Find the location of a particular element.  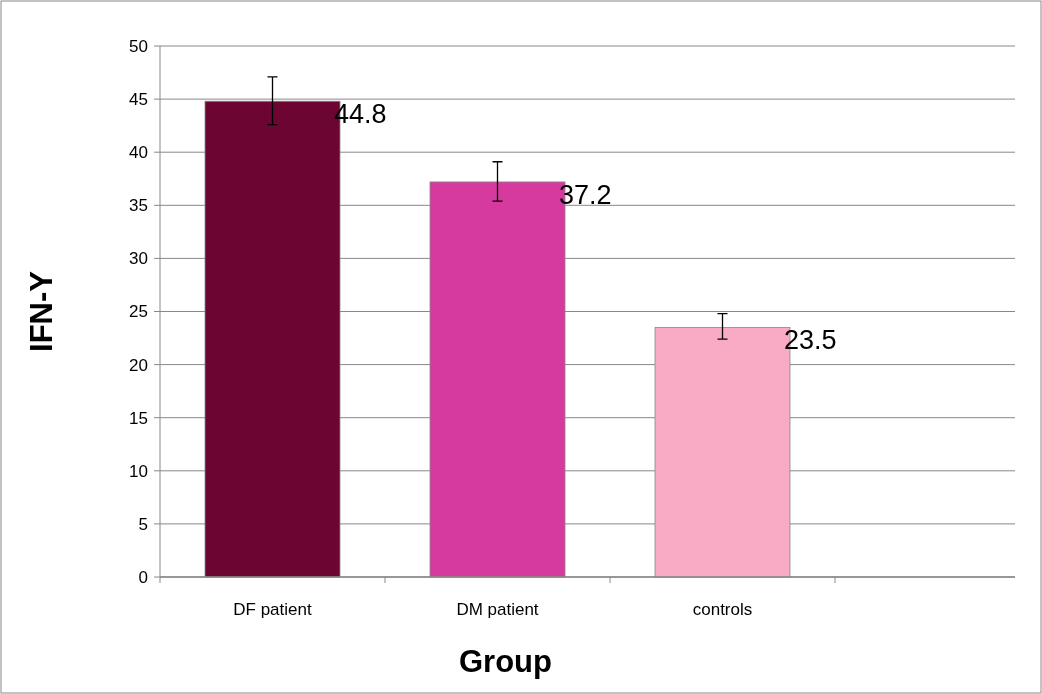

y-tick-label: 20 is located at coordinates (138, 365).